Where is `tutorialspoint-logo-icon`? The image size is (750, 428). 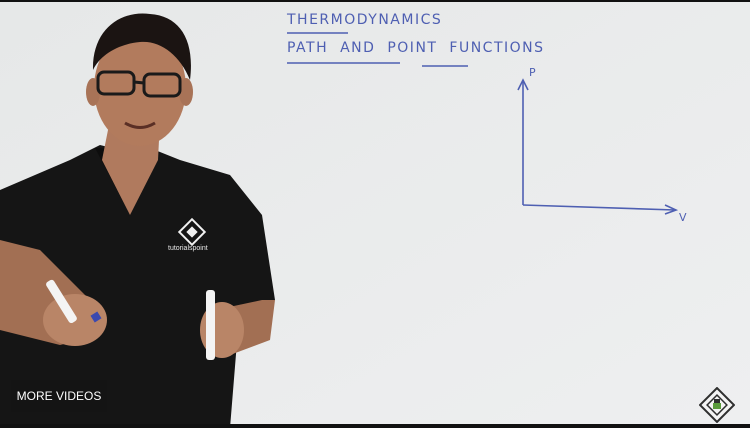 tutorialspoint-logo-icon is located at coordinates (717, 405).